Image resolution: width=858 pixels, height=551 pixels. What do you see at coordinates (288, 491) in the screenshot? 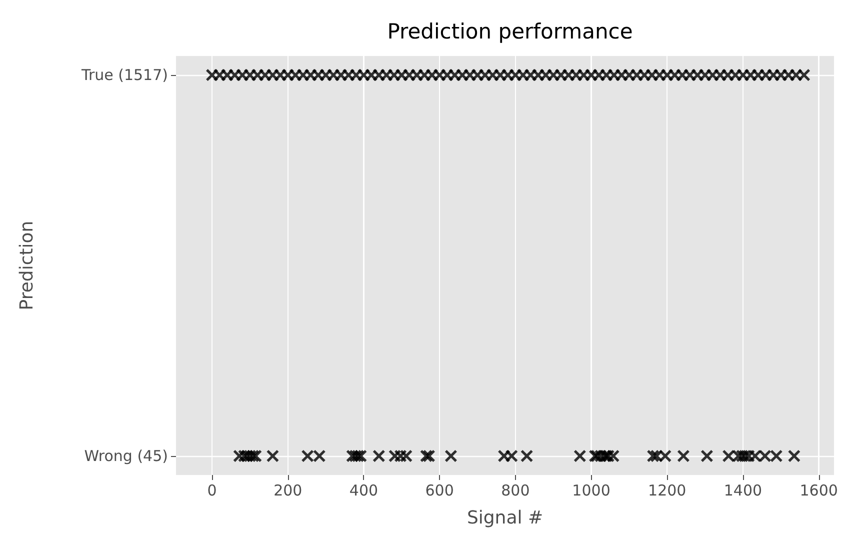
I see `x-tick-label: 200` at bounding box center [288, 491].